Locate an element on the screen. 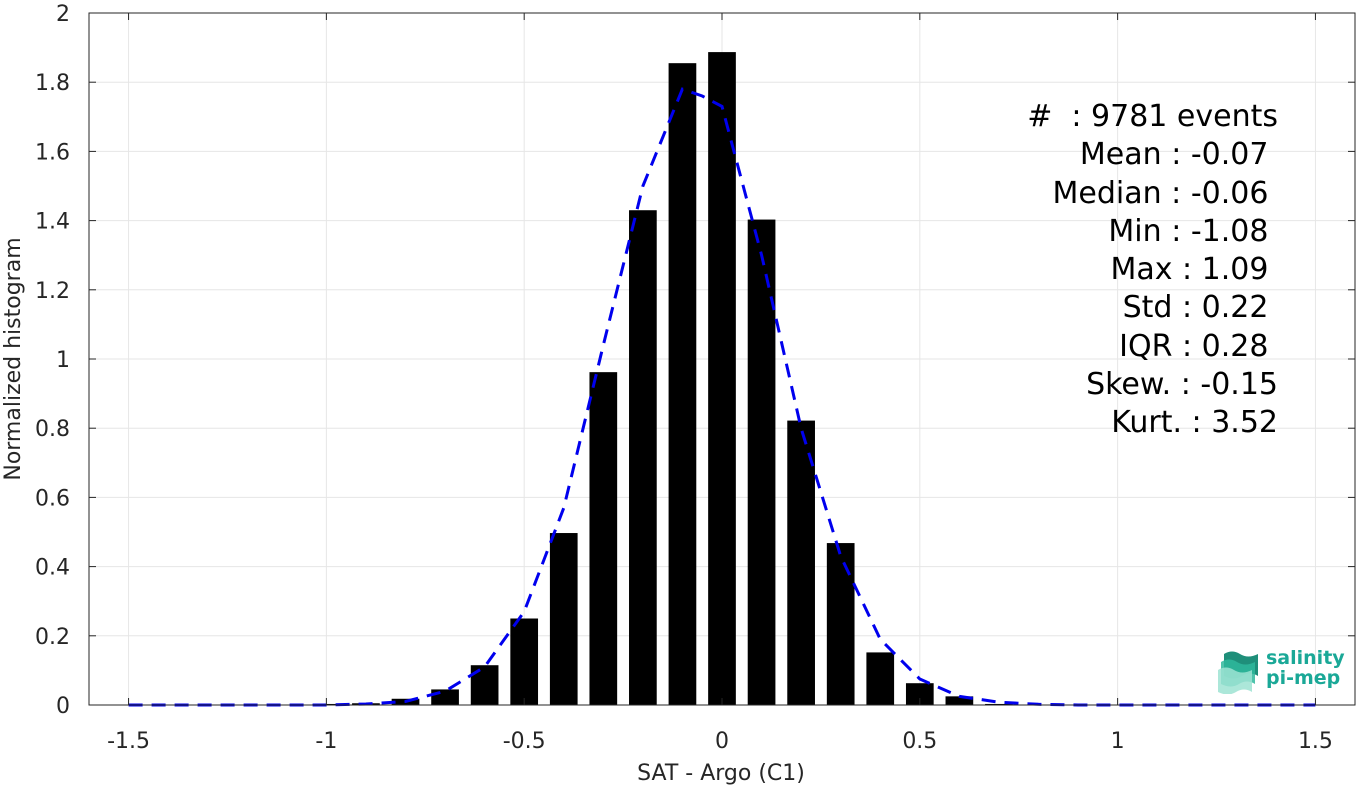 Image resolution: width=1367 pixels, height=787 pixels. logo-text-pi-mep: pi-mep is located at coordinates (1303, 678).